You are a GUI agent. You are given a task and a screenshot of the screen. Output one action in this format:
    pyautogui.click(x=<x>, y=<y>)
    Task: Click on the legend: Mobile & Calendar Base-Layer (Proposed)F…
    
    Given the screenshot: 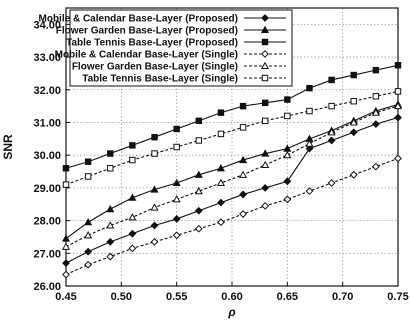 What is the action you would take?
    pyautogui.click(x=166, y=48)
    